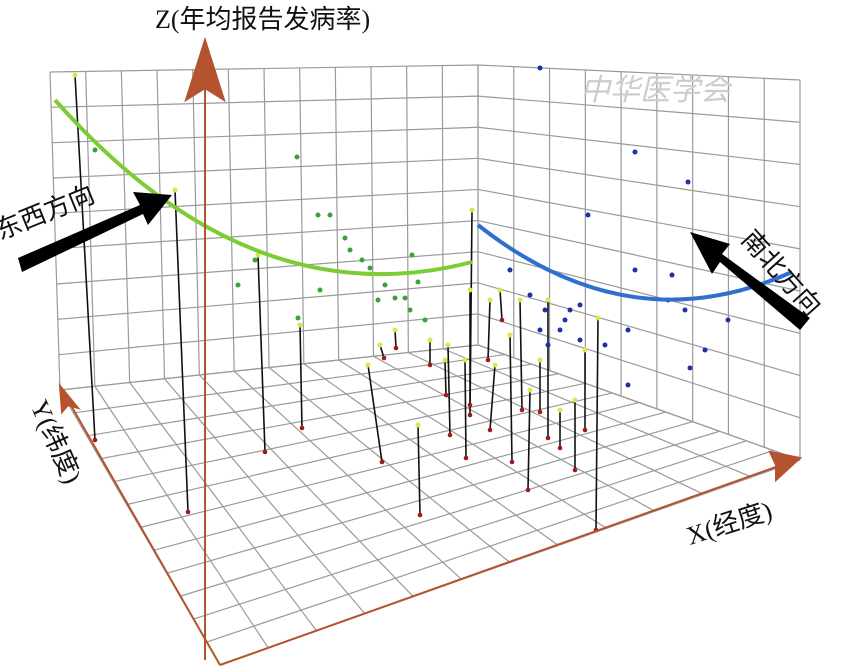  What do you see at coordinates (750, 281) in the screenshot?
I see `north-south-arrow` at bounding box center [750, 281].